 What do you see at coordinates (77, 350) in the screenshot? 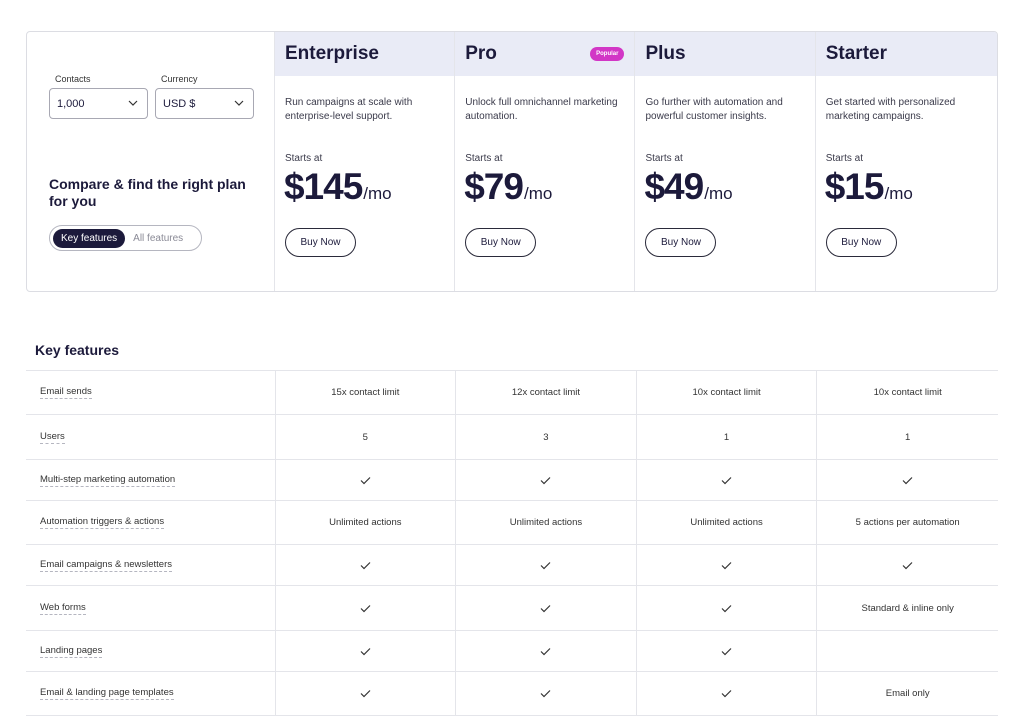
I see `key-features-title: Key features` at bounding box center [77, 350].